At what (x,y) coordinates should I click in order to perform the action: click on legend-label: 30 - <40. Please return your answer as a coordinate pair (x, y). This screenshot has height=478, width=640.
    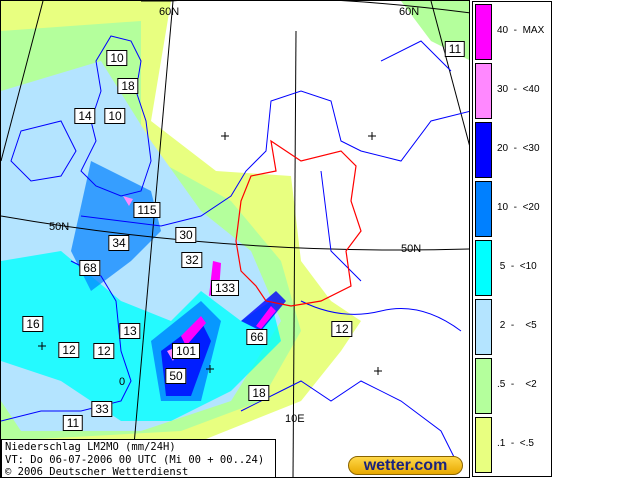
    Looking at the image, I should click on (518, 89).